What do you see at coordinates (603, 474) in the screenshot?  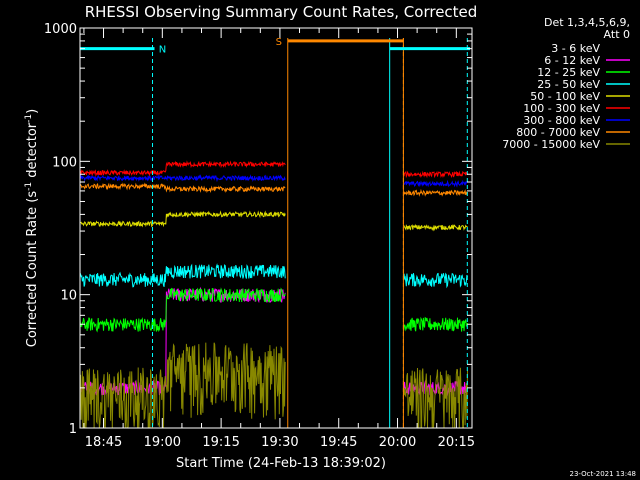 I see `footer-timestamp: 23-Oct-2021 13:48` at bounding box center [603, 474].